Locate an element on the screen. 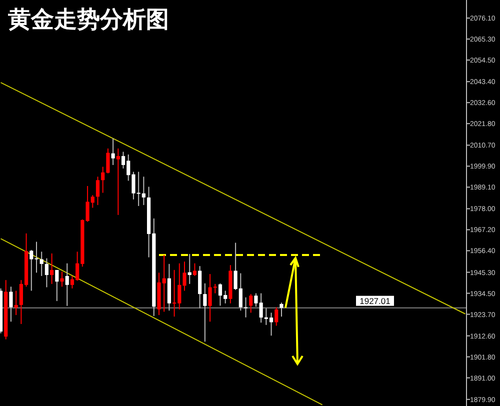 The width and height of the screenshot is (500, 406). chart-title: 黄金走势分析图 is located at coordinates (88, 19).